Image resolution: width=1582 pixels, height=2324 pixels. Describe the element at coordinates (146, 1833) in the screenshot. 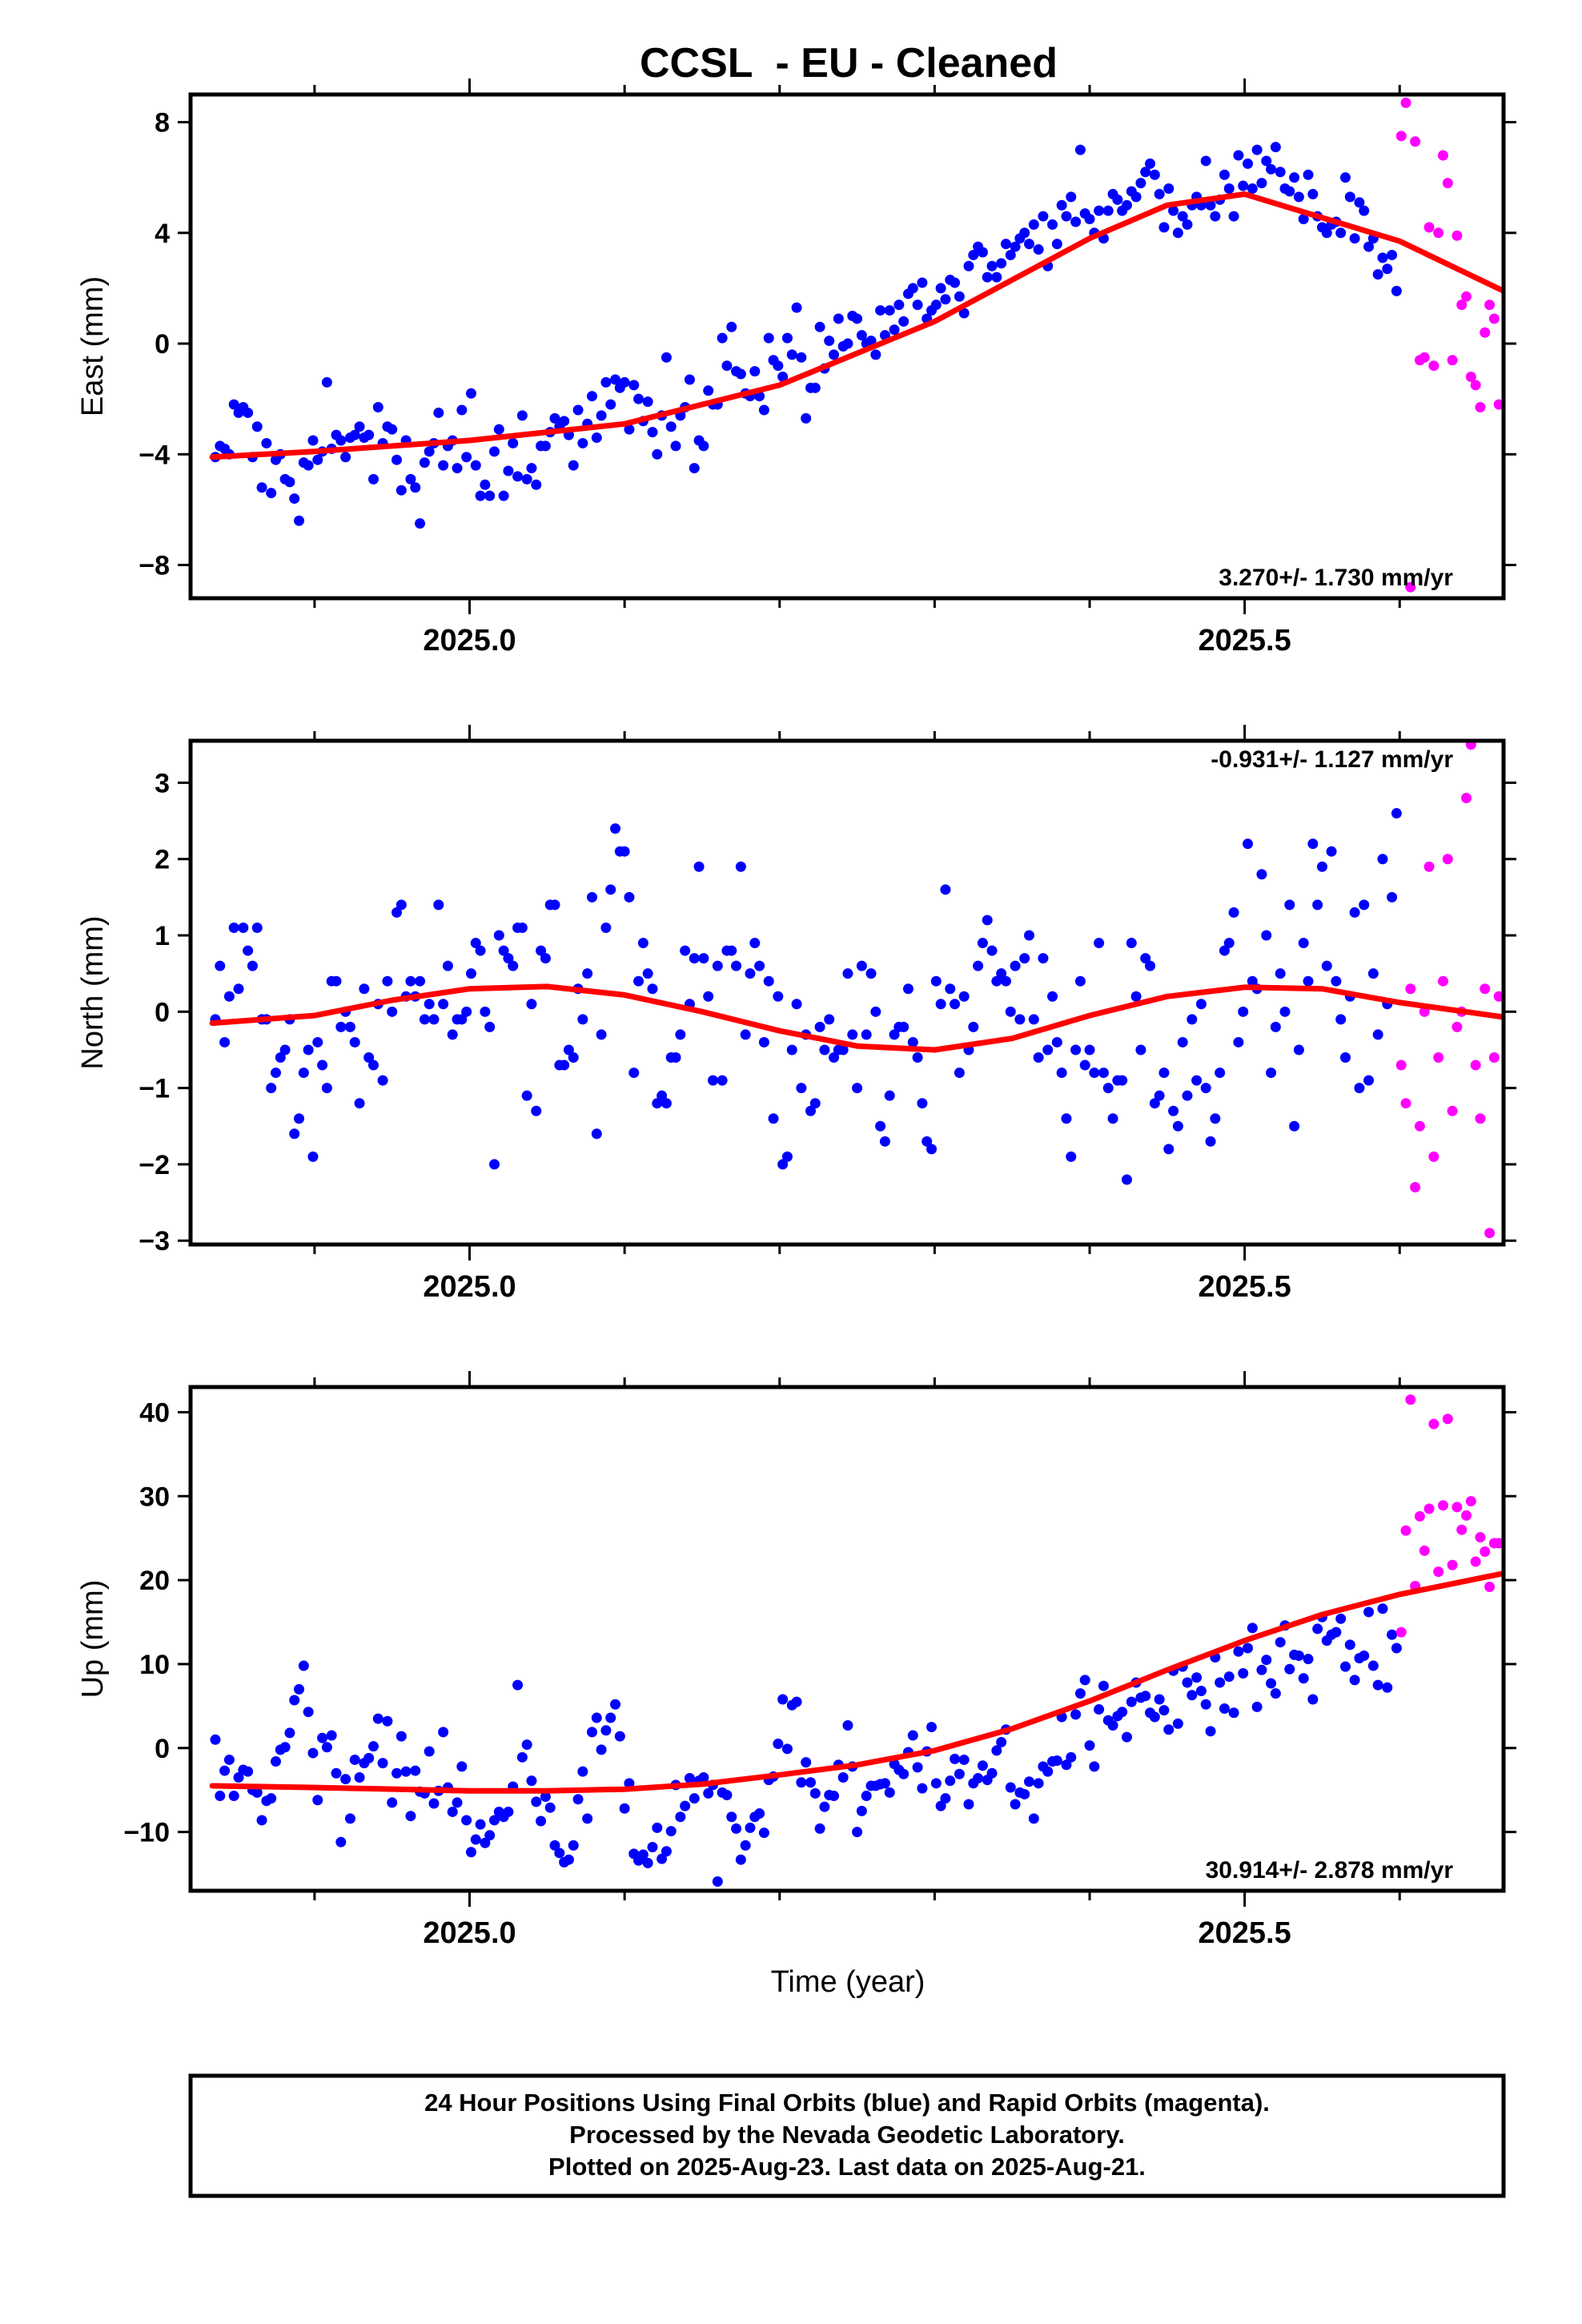

I see `up-ytick-label: −10` at that location.